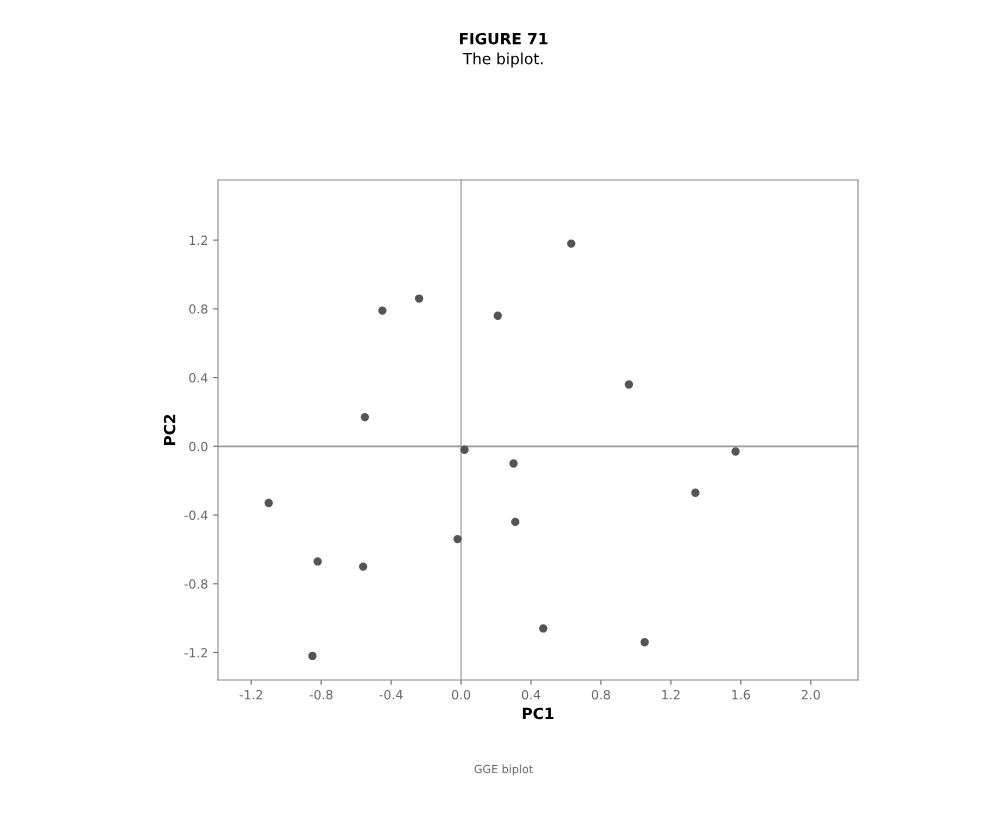 Image resolution: width=1007 pixels, height=815 pixels. What do you see at coordinates (601, 694) in the screenshot?
I see `x-tick-label: 0.8` at bounding box center [601, 694].